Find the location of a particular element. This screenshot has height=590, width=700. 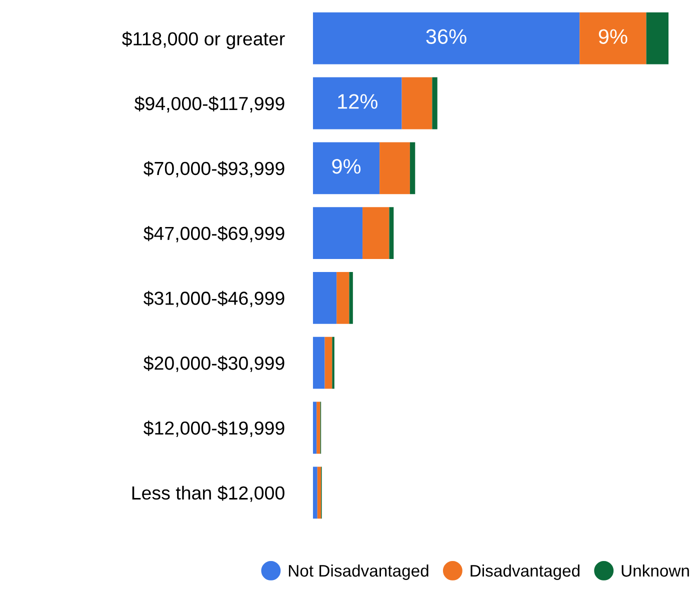

y-tick-label: $12,000-$19,999 is located at coordinates (214, 428).